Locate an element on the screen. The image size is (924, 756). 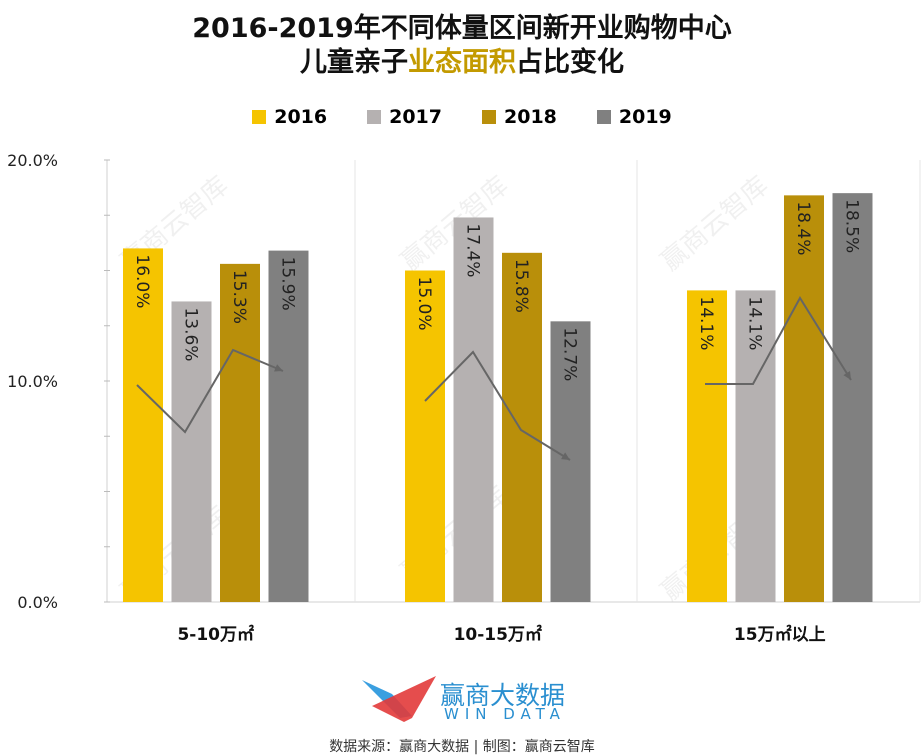
source-footer: 数据来源：赢商大数据 | 制图：赢商云智库 is located at coordinates (462, 747).